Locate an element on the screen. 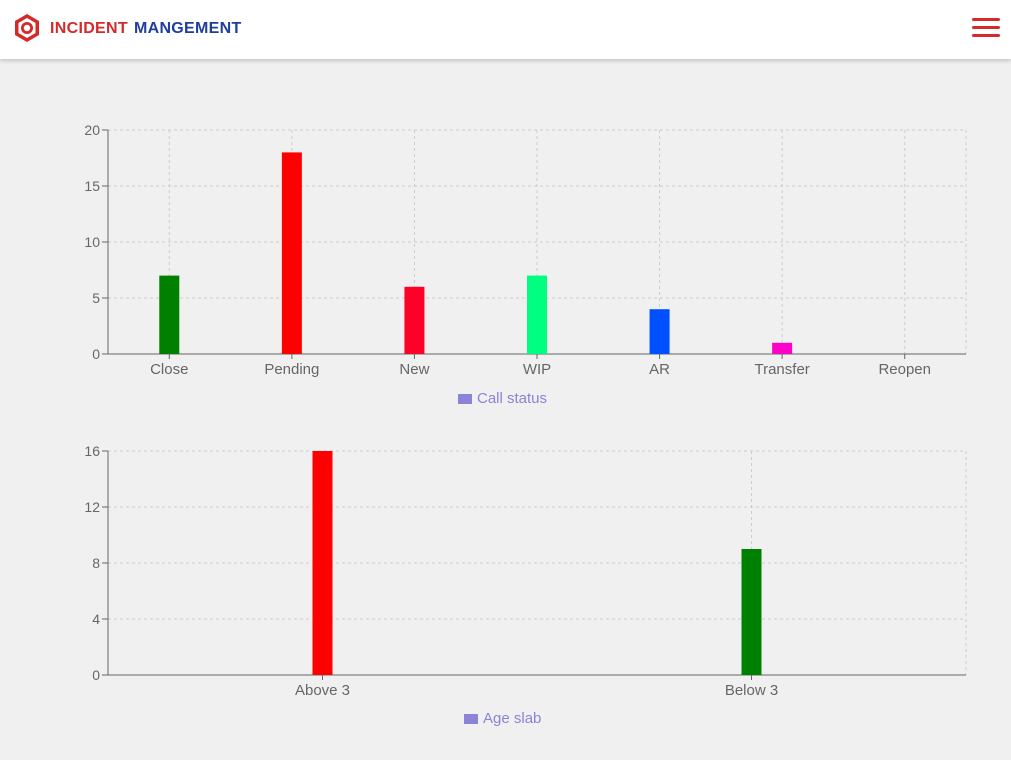 The width and height of the screenshot is (1011, 760). bar-ar is located at coordinates (659, 331).